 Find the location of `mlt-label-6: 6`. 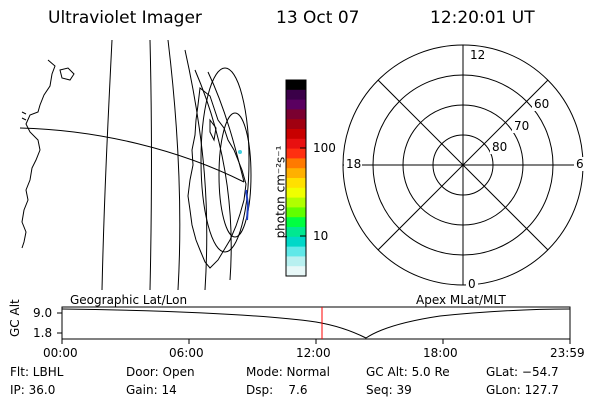

mlt-label-6: 6 is located at coordinates (580, 164).